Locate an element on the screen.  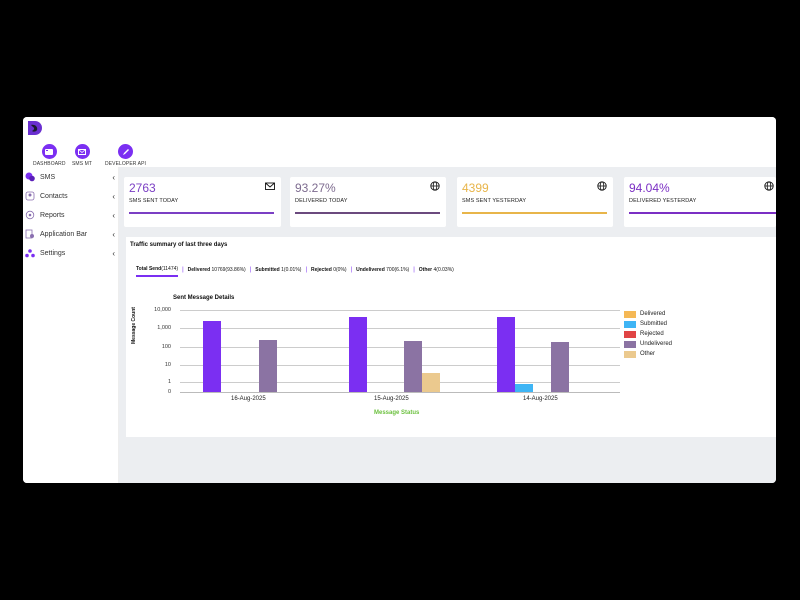
tab-other: Other 4(0.03%) is located at coordinates (436, 271).